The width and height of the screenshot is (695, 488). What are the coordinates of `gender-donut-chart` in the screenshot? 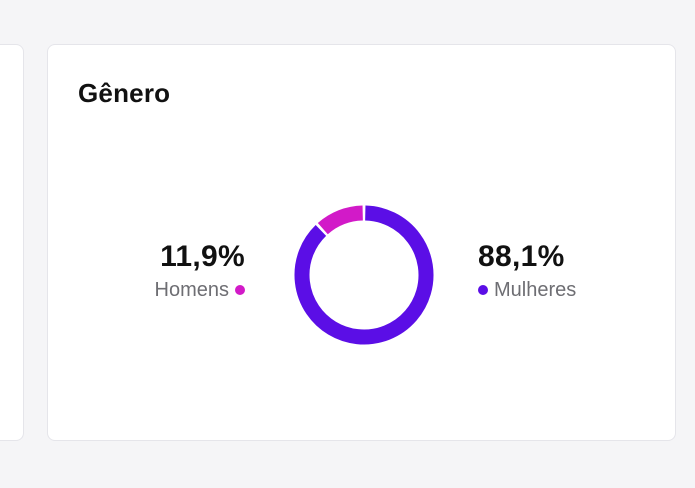 It's located at (364, 275).